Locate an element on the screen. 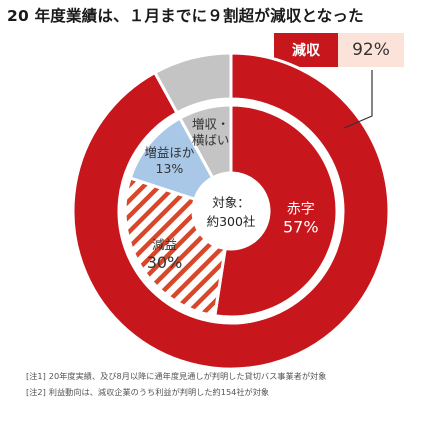 This screenshot has width=443, height=421. footnote-1: [注1] 20年度実績、及び8月以降に通年度見通しが判明した貸切バス事業者が対象 is located at coordinates (176, 376).